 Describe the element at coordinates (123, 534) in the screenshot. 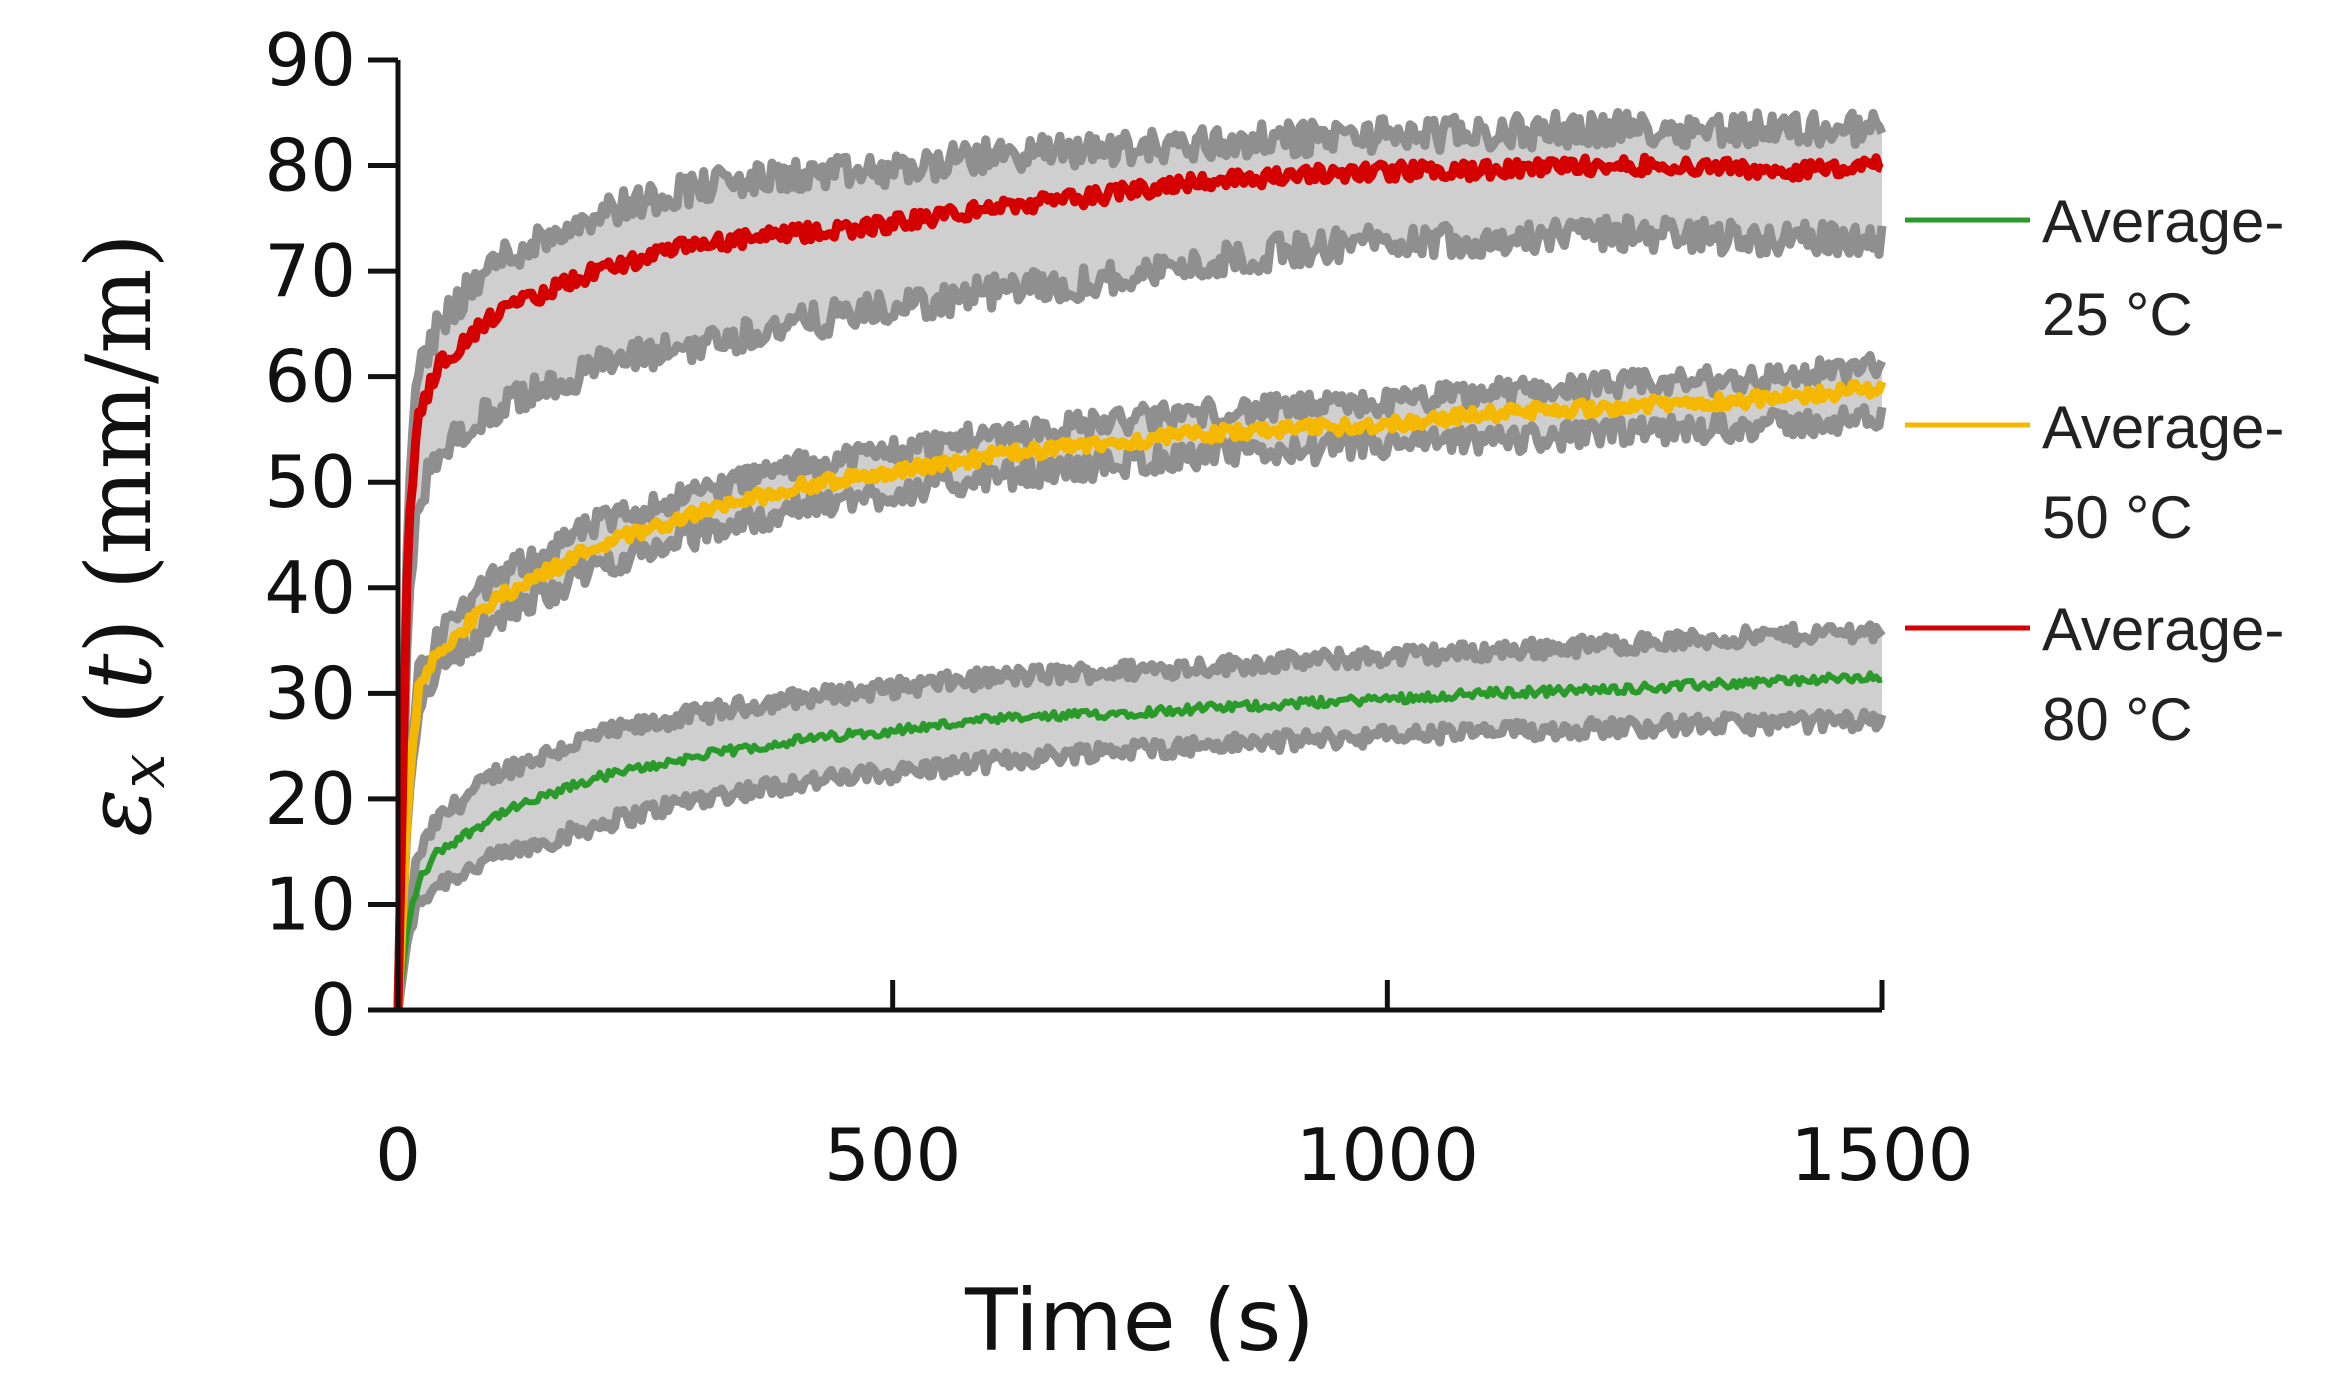

I see `y-axis-title: εx (t) (mm/m)` at that location.